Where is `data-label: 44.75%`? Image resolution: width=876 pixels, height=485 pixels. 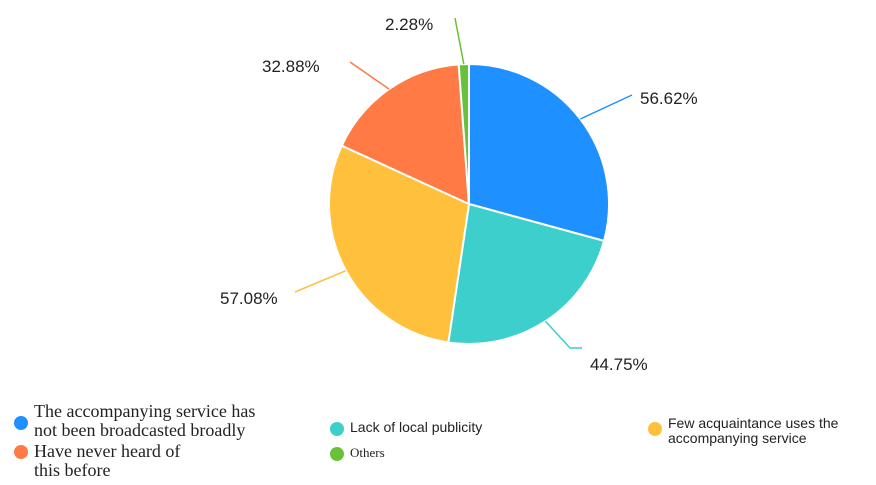 data-label: 44.75% is located at coordinates (619, 364).